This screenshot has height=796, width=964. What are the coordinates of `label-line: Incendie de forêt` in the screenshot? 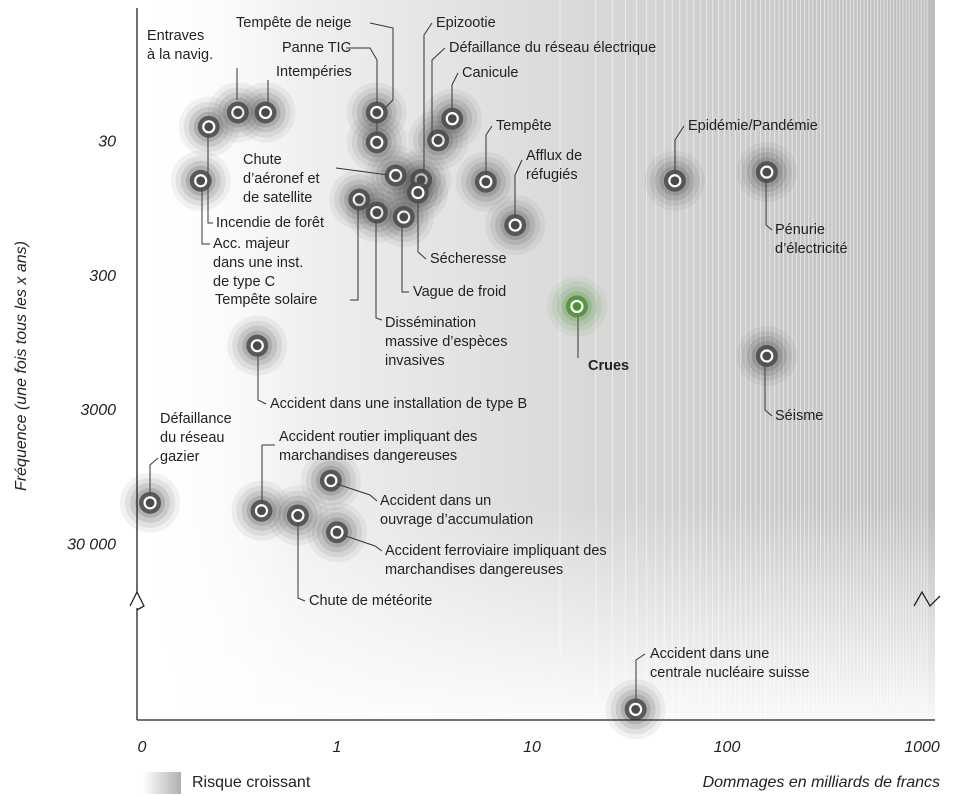 It's located at (270, 223).